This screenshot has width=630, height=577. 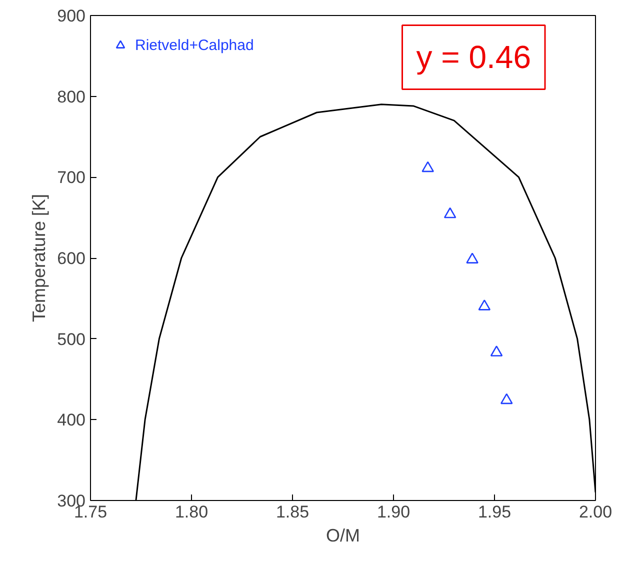 I want to click on x-tick-label: 1.90, so click(x=393, y=512).